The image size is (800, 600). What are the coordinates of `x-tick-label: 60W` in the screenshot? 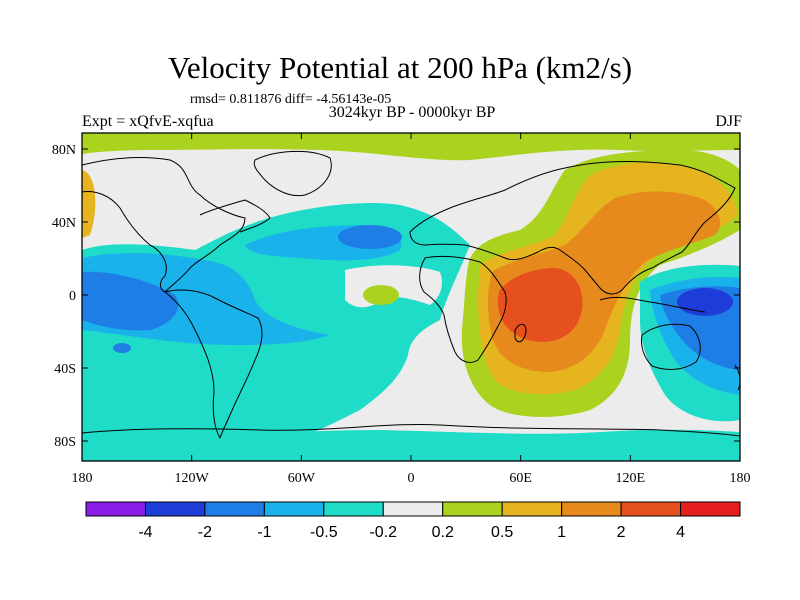 It's located at (302, 478).